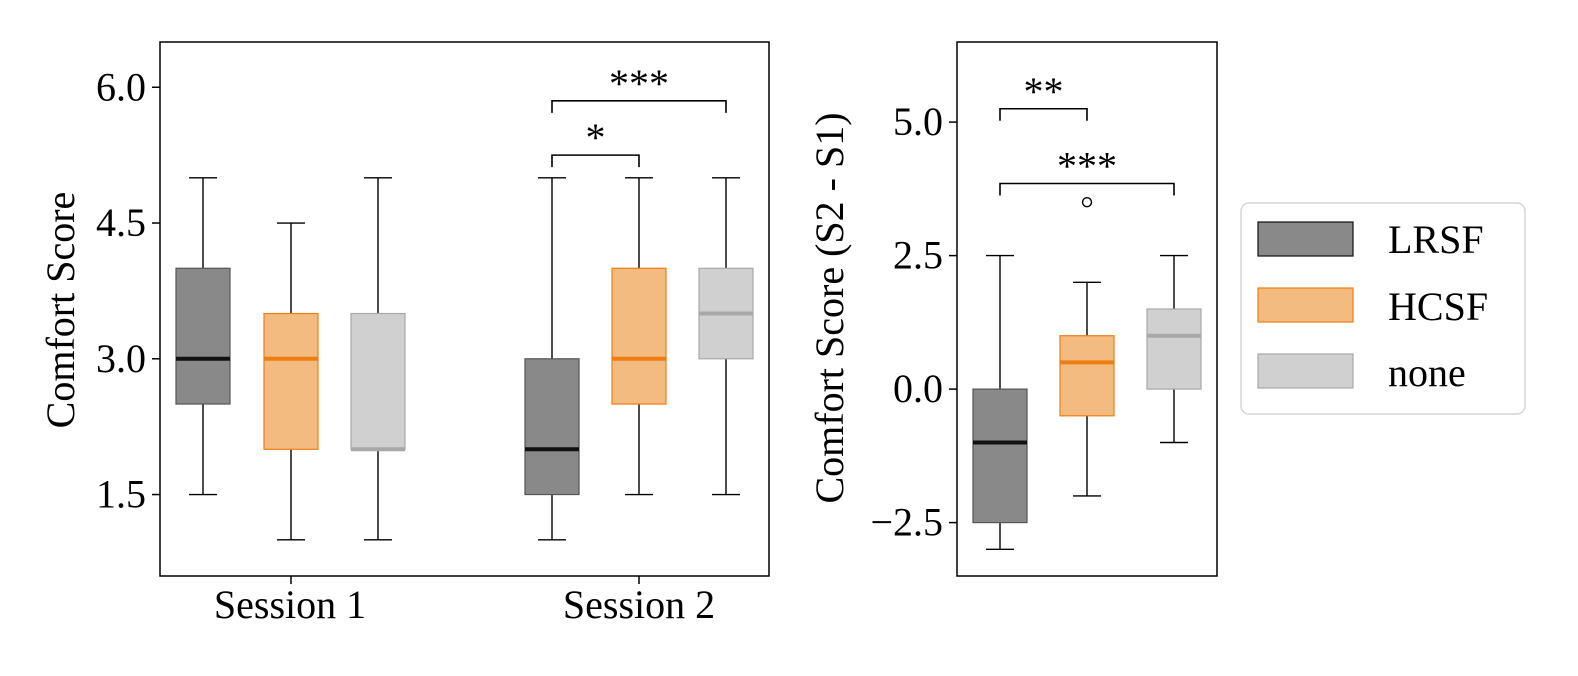  What do you see at coordinates (121, 494) in the screenshot?
I see `left-y-tick-label: 1.5` at bounding box center [121, 494].